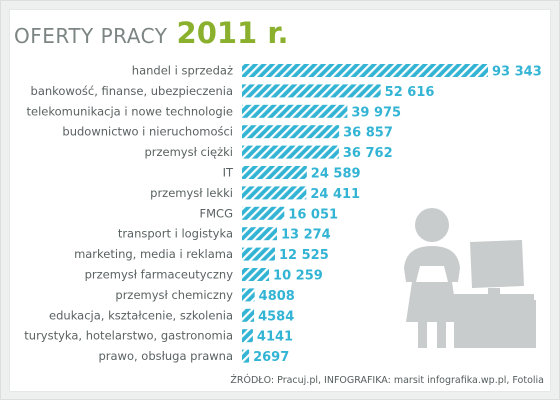 The width and height of the screenshot is (560, 400). Describe the element at coordinates (470, 278) in the screenshot. I see `person-at-computer-icon` at that location.